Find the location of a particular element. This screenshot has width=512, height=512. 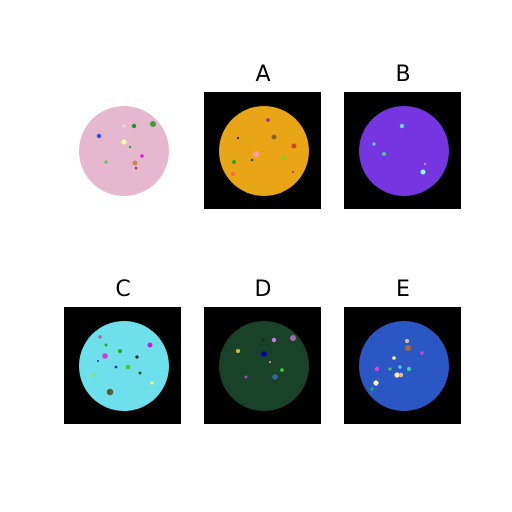

option-b-tile is located at coordinates (402, 150).